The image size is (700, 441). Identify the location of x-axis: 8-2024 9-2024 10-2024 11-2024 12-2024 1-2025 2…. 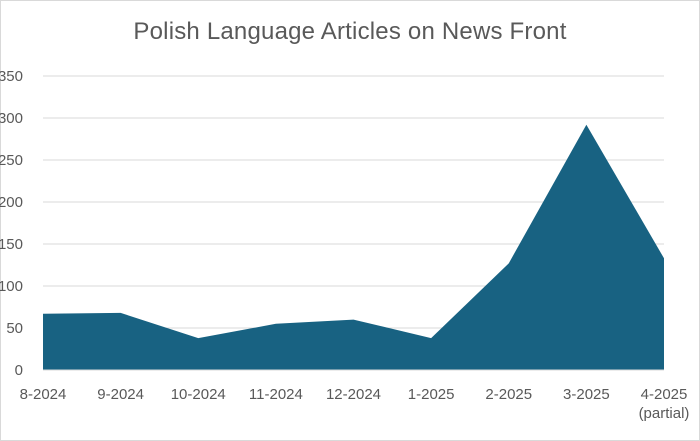
(355, 404).